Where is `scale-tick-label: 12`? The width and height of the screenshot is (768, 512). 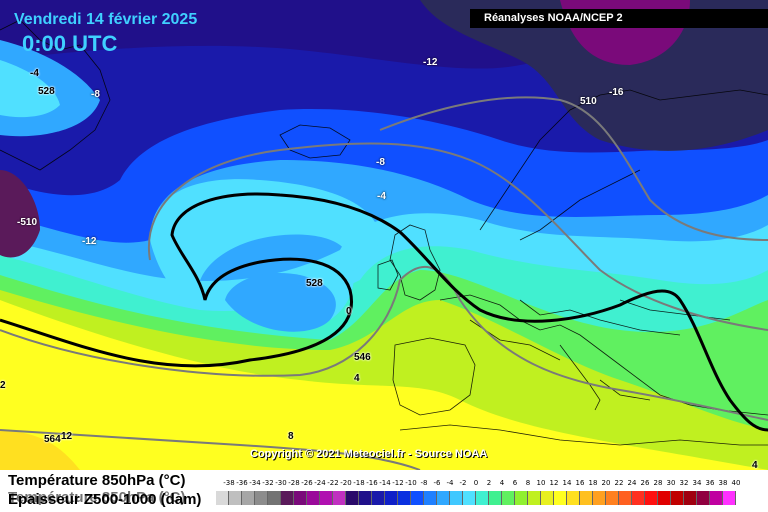 scale-tick-label: 12 is located at coordinates (554, 483).